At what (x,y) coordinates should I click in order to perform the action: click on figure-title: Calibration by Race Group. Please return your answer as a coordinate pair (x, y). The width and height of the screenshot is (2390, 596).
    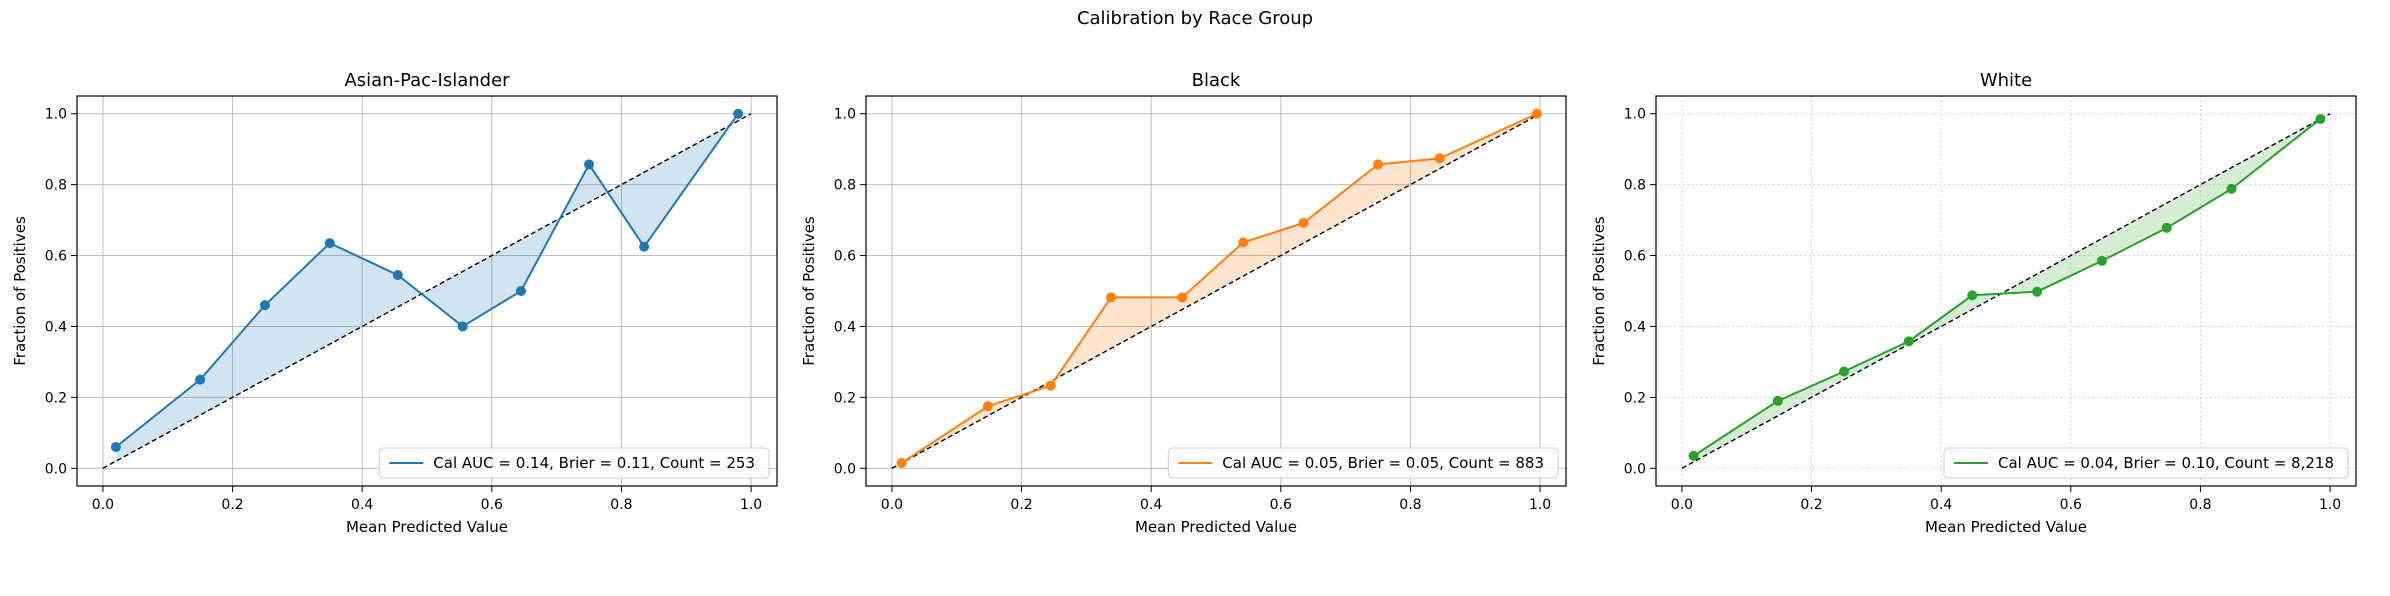
    Looking at the image, I should click on (1195, 18).